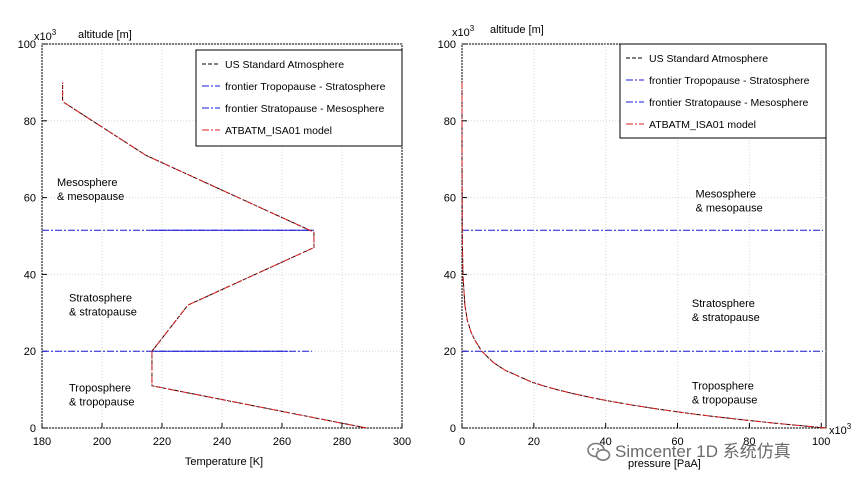 The width and height of the screenshot is (865, 487). I want to click on watermark: Simcenter 1D 系统仿真, so click(689, 451).